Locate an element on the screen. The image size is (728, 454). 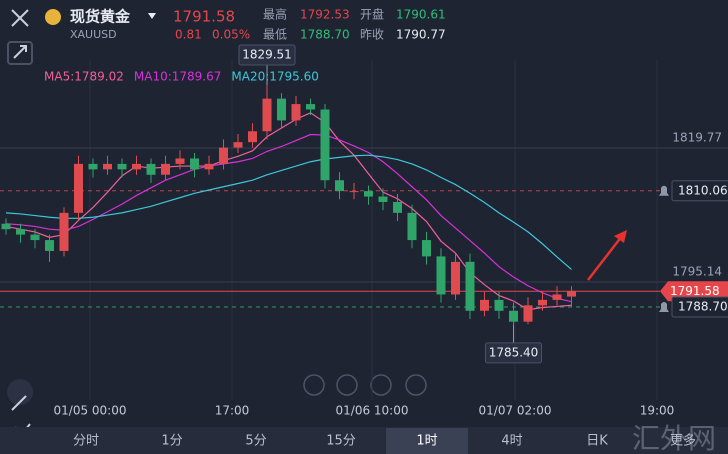
expand-button is located at coordinates (20, 53).